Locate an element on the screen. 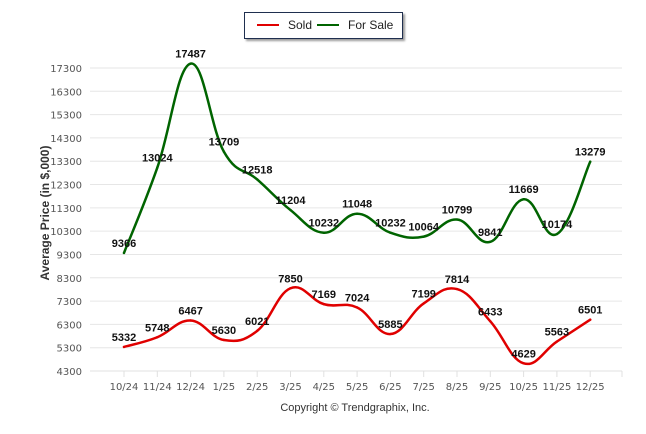  data-label-sold: 6021 is located at coordinates (257, 322).